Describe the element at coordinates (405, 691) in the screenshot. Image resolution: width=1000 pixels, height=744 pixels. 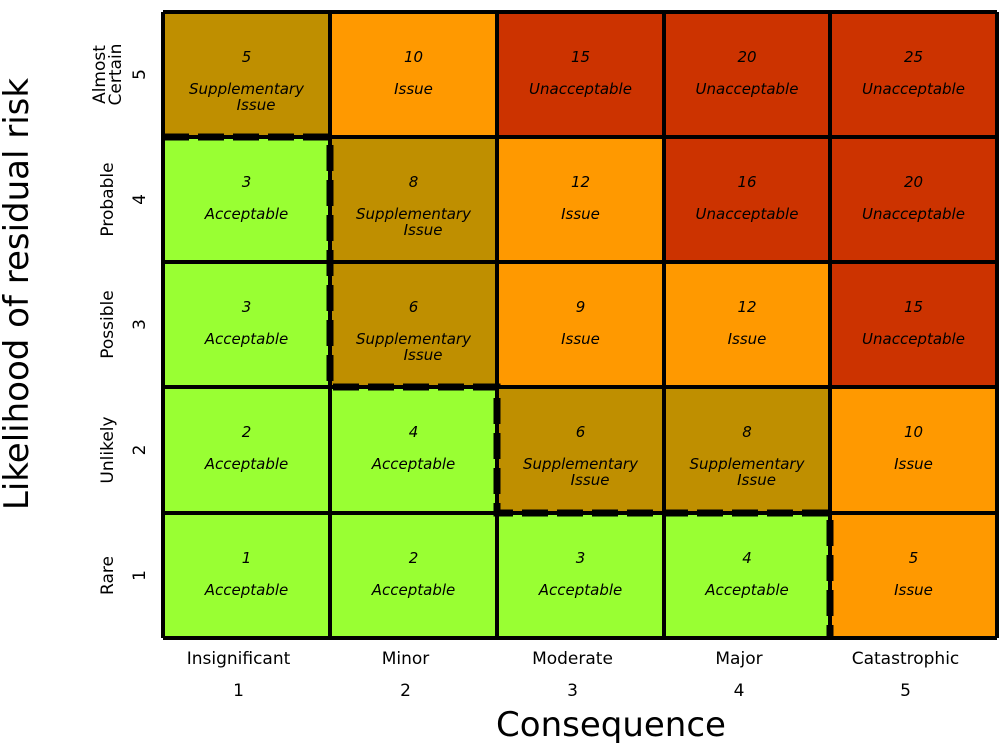
I see `consequence-number: 2` at that location.